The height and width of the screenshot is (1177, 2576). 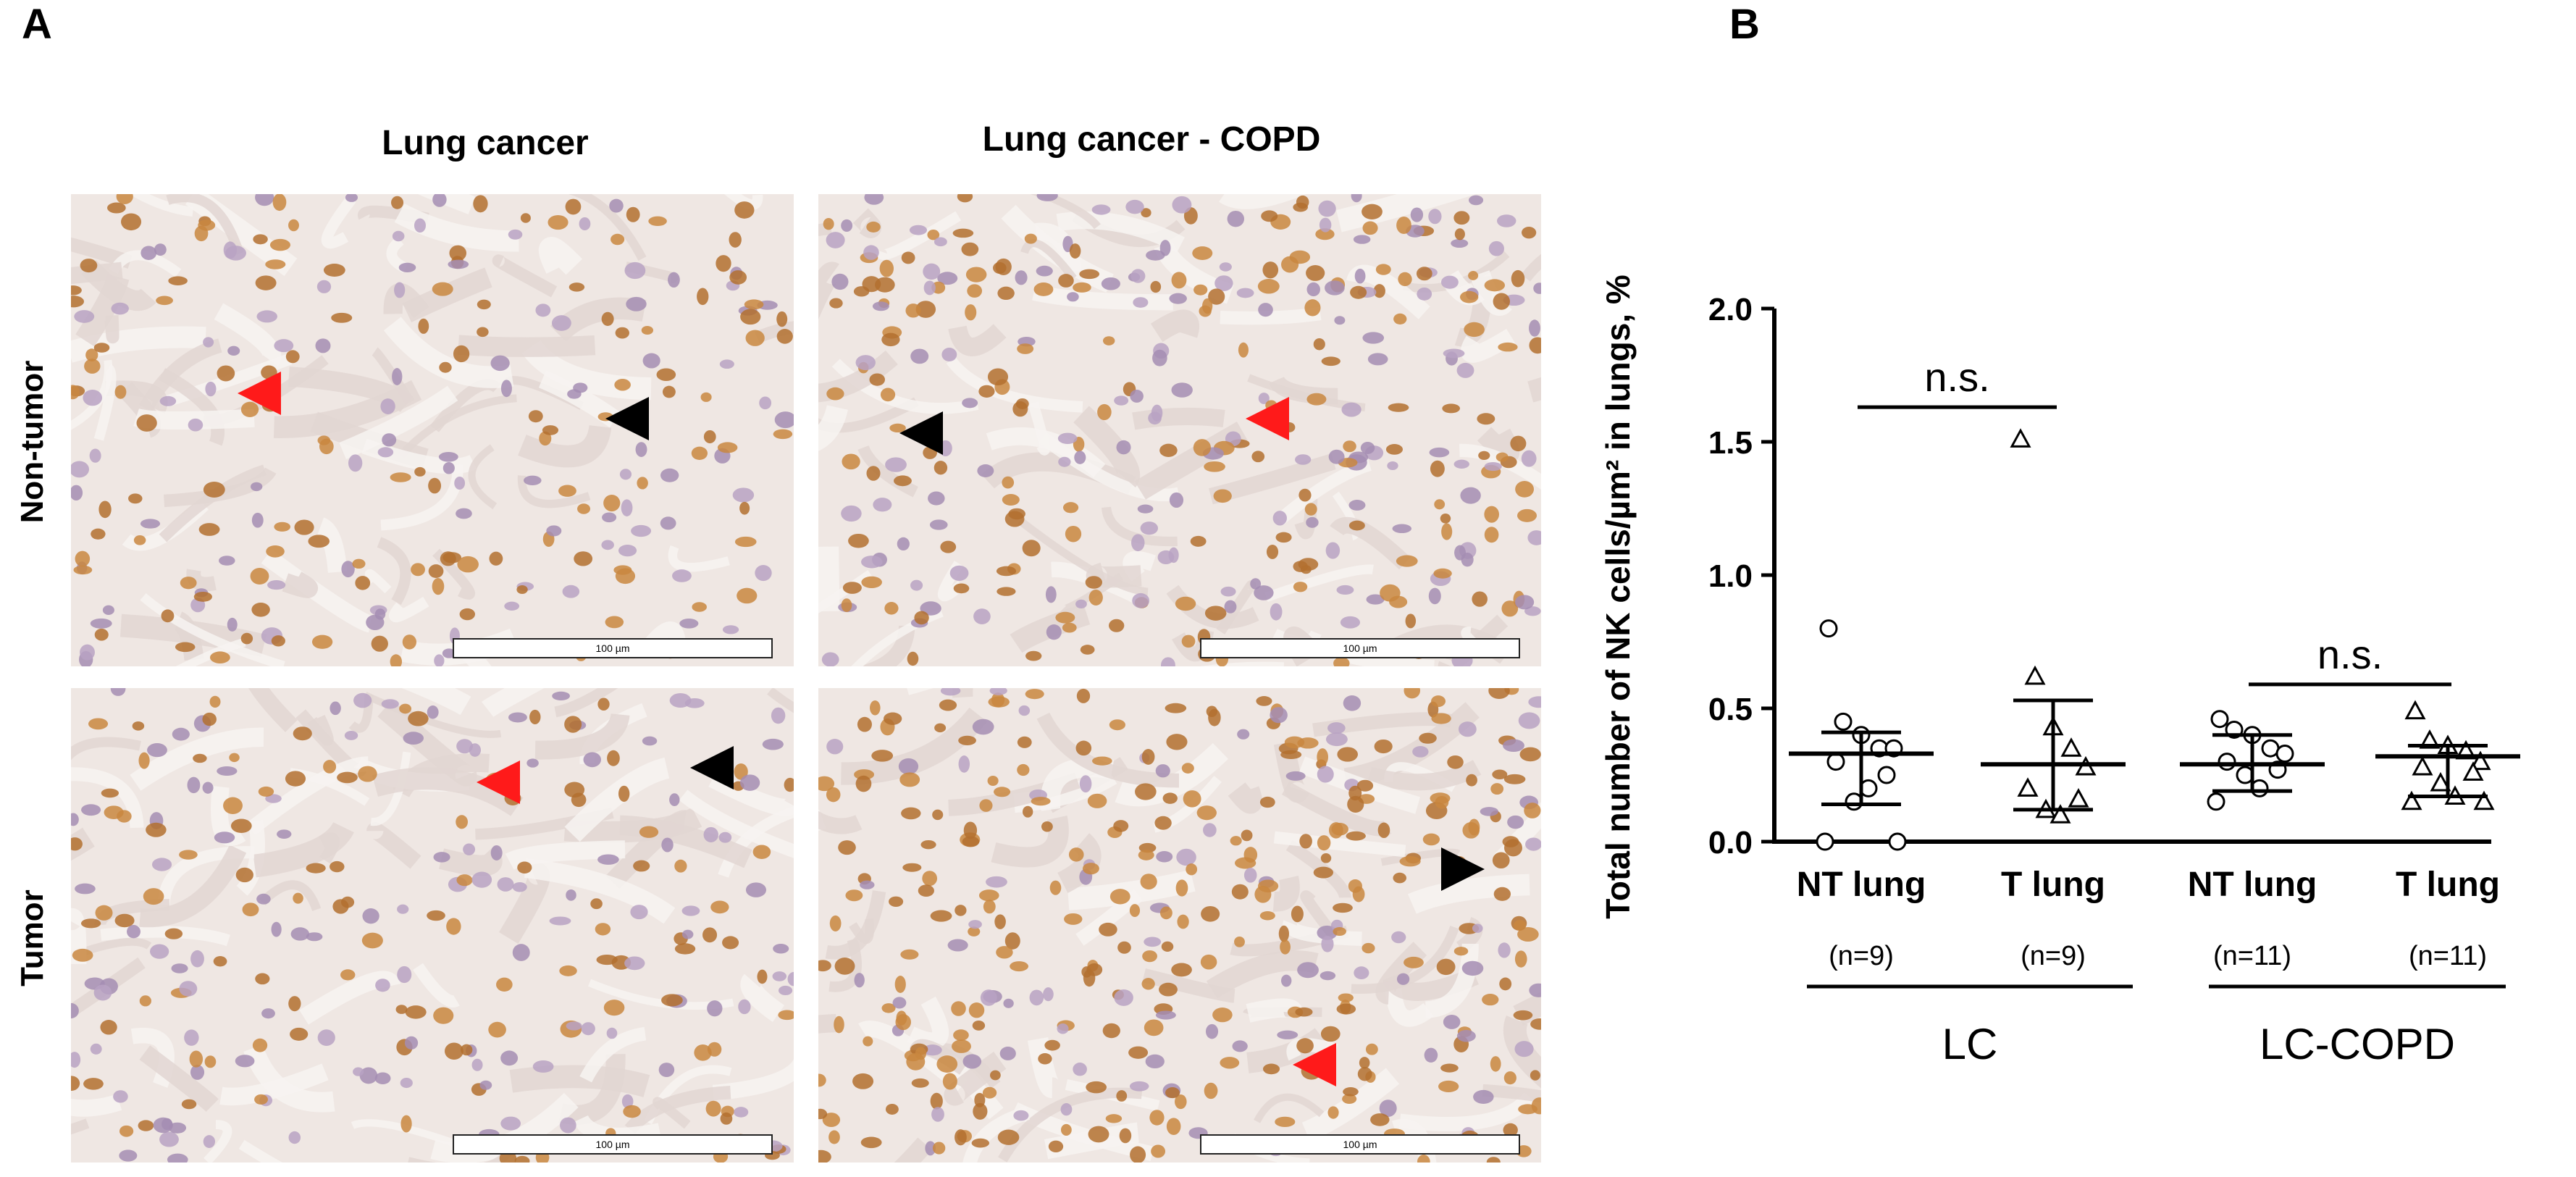 What do you see at coordinates (1730, 576) in the screenshot?
I see `y-tick-label: 1.0` at bounding box center [1730, 576].